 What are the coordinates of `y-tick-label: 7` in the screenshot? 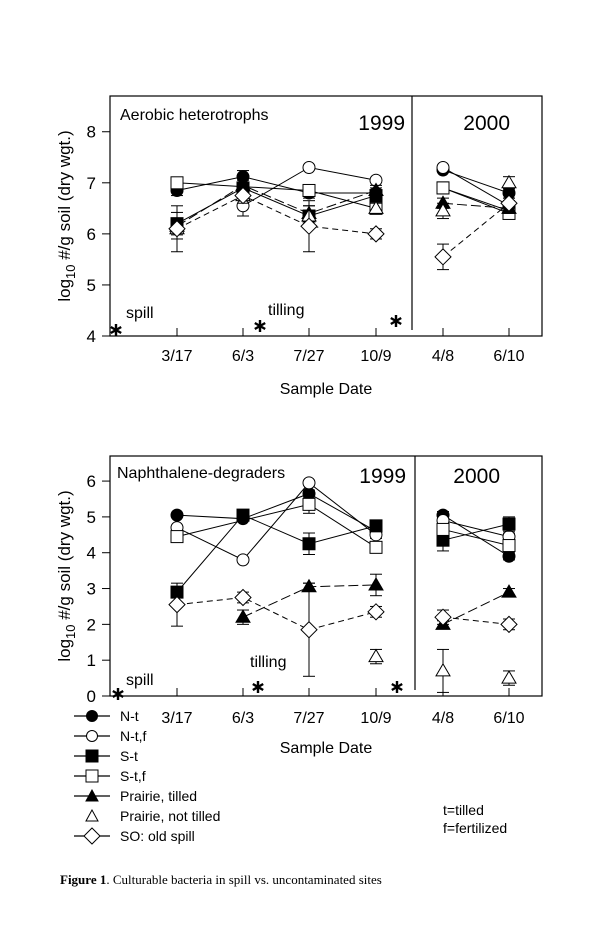 It's located at (91, 183).